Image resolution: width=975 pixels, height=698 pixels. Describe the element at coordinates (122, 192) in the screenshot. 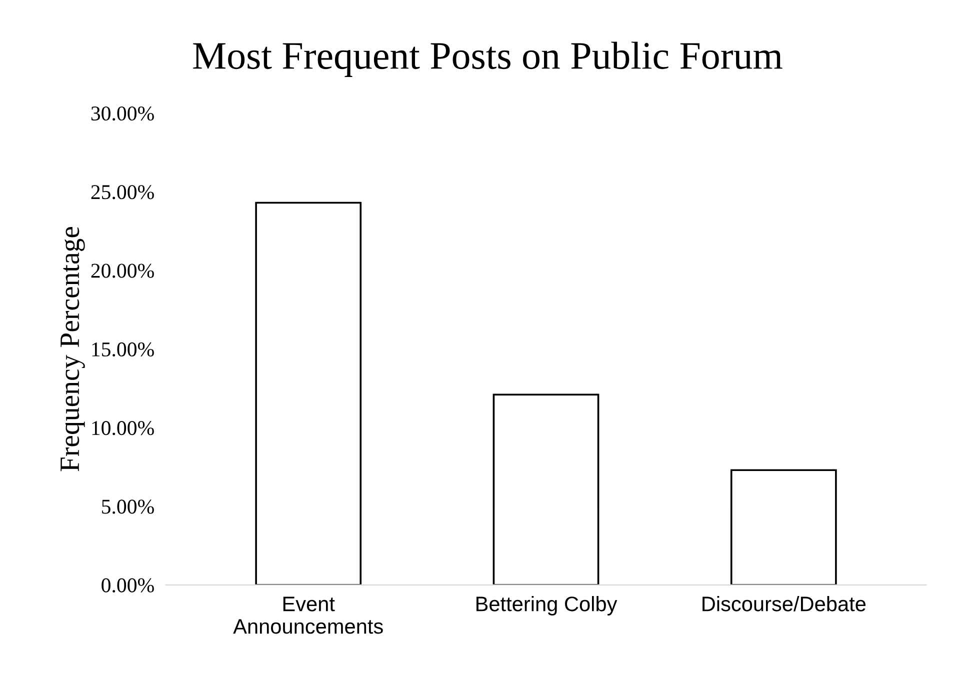

I see `y-tick-label: 25.00%` at that location.